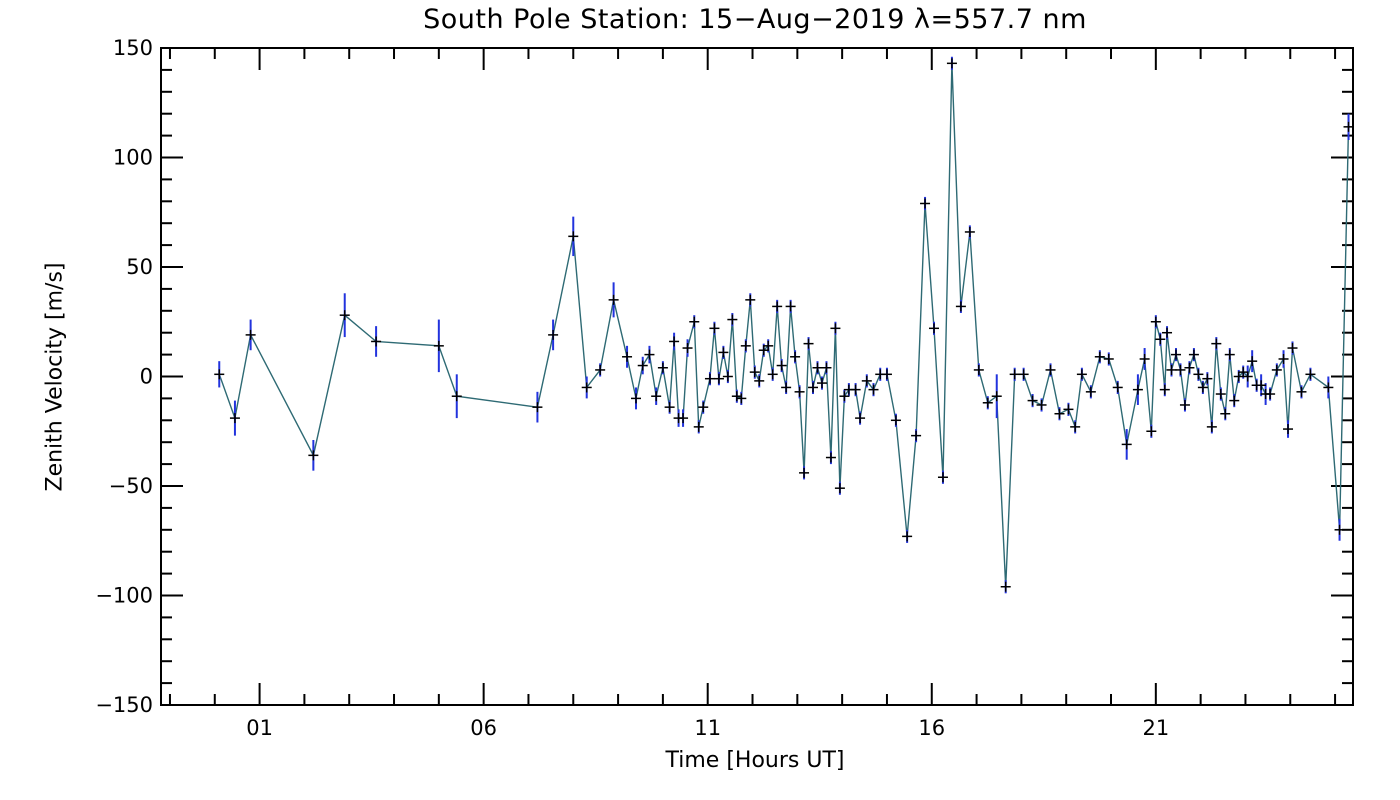 The height and width of the screenshot is (800, 1400). Describe the element at coordinates (931, 728) in the screenshot. I see `x-tick-label: 16` at that location.